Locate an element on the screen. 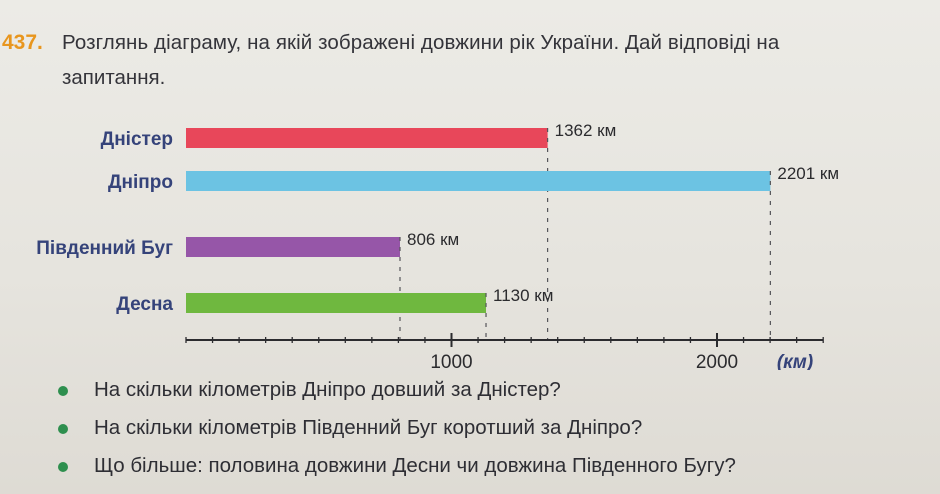 This screenshot has height=494, width=940. tick-label: 1000 is located at coordinates (451, 361).